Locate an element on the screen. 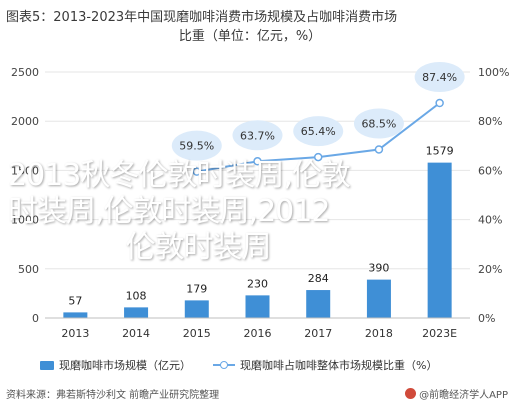  line-value-label: 65.4% is located at coordinates (318, 131).